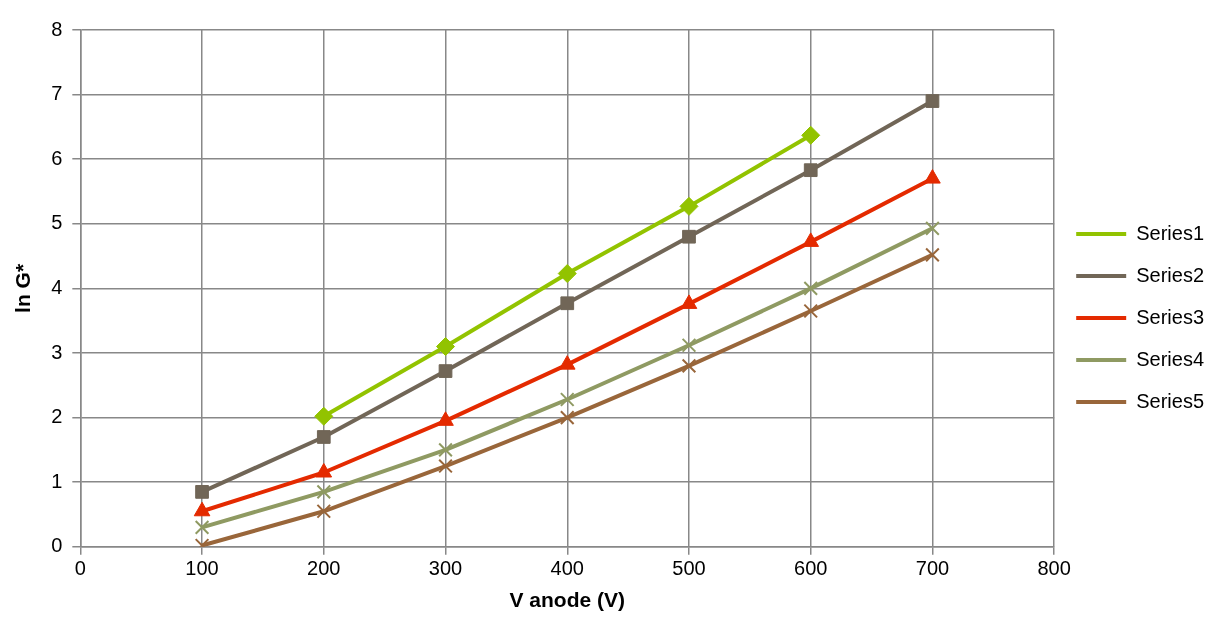 Image resolution: width=1232 pixels, height=626 pixels. What do you see at coordinates (1170, 274) in the screenshot?
I see `legend-label: Series2` at bounding box center [1170, 274].